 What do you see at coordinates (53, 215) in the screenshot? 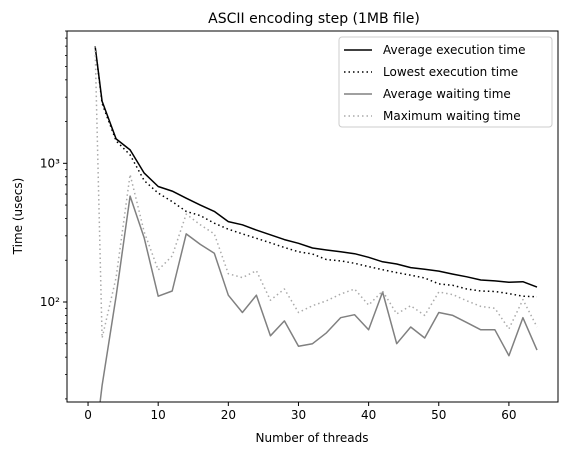
I see `y-axis: 10² 10³` at bounding box center [53, 215].